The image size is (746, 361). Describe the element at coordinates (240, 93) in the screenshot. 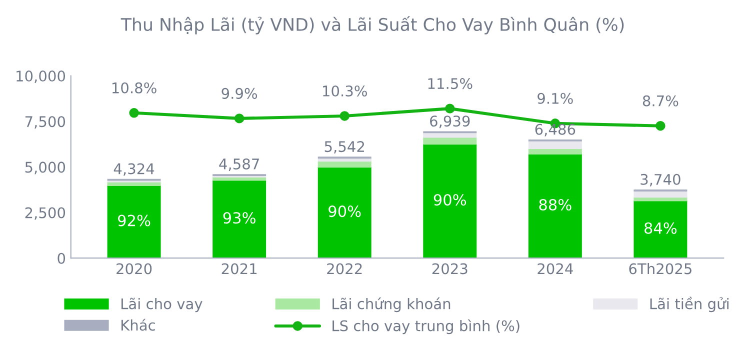

I see `data-label: 9.9%` at that location.